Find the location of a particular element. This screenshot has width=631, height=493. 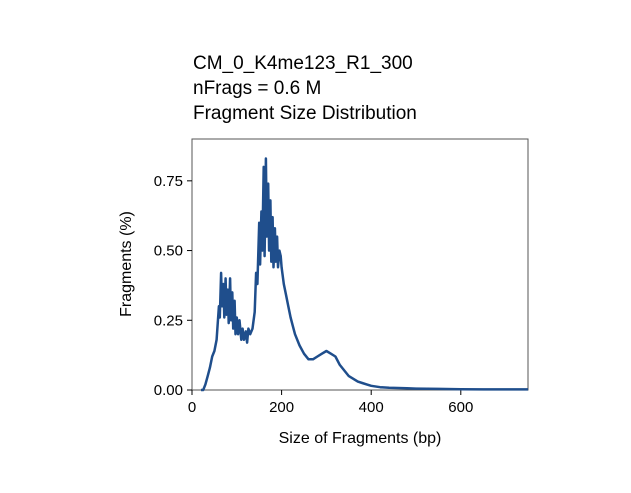

chart-title-line-2: nFrags = 0.6 M is located at coordinates (257, 88).